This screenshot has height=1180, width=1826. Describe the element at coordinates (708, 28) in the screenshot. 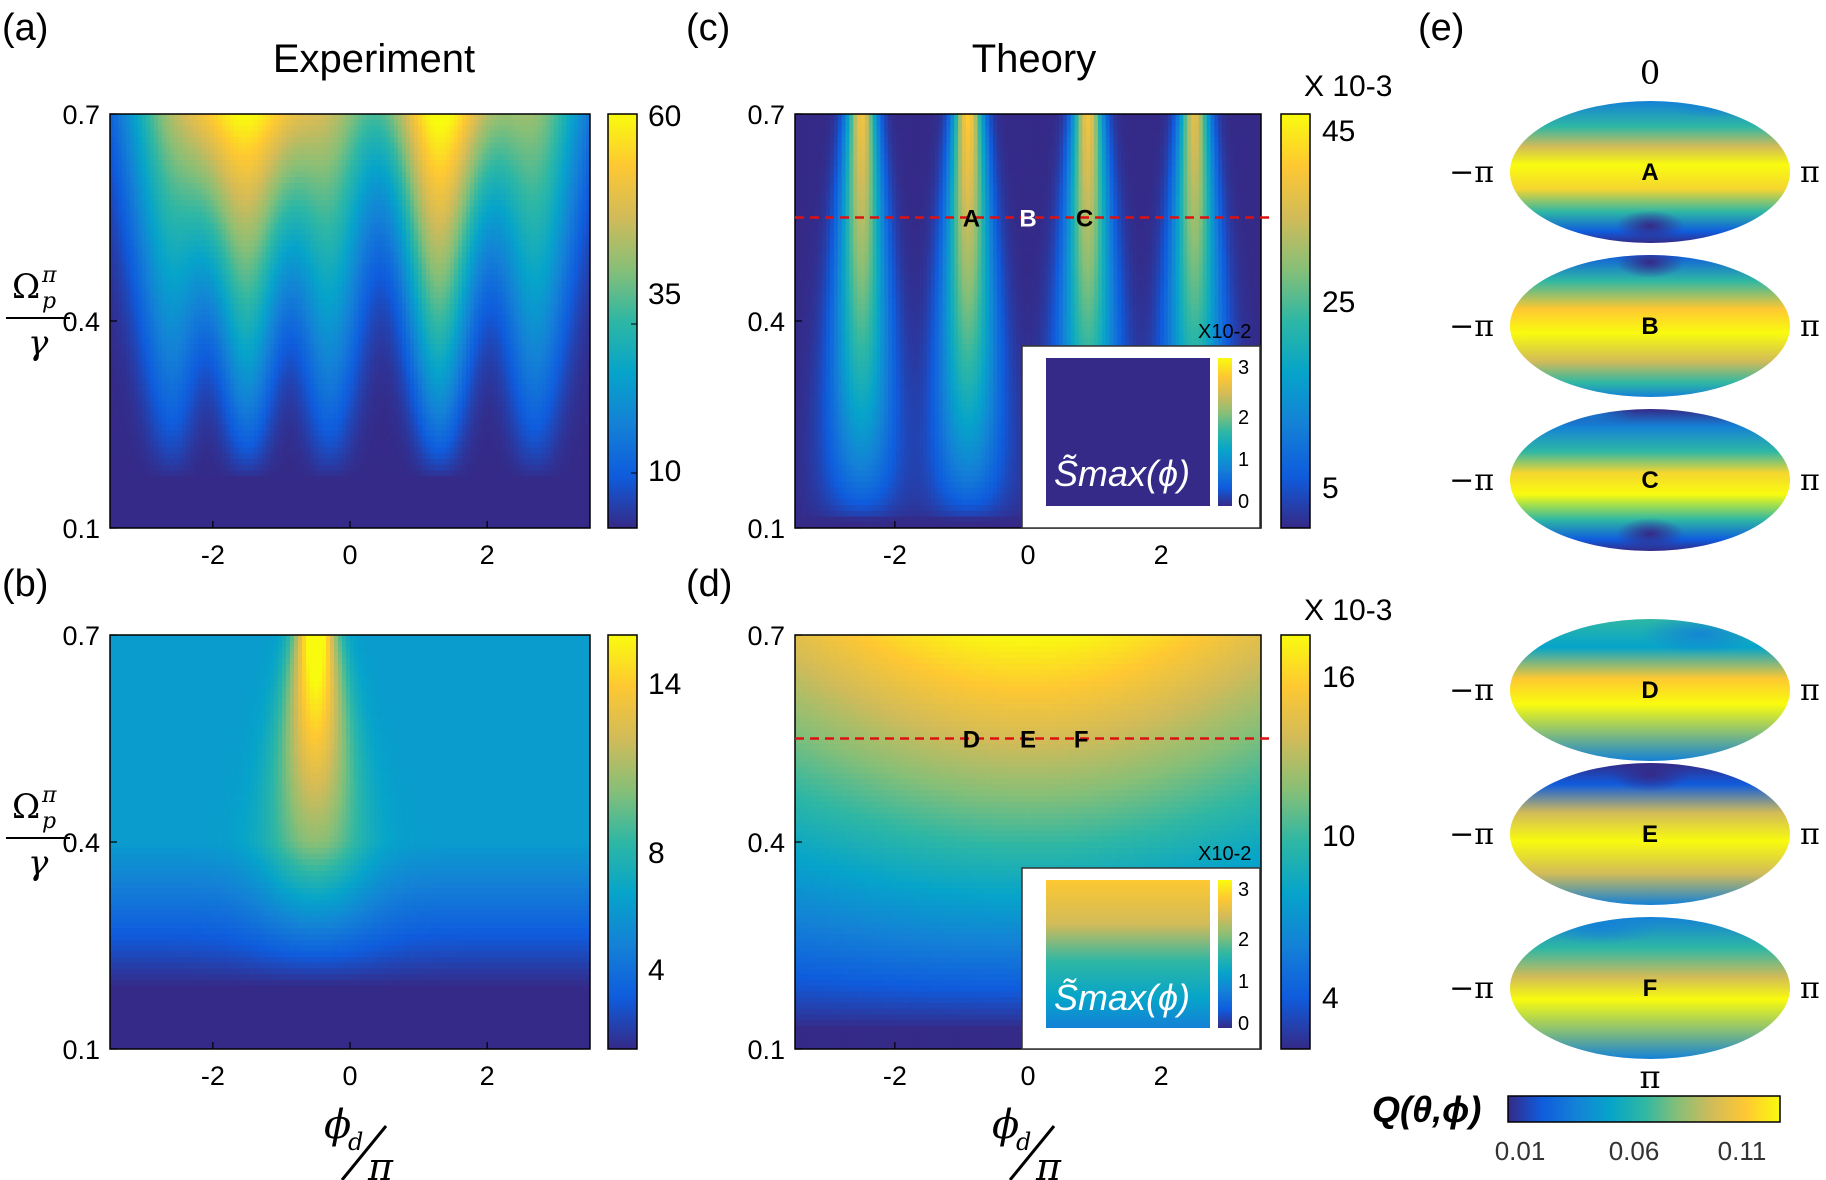

I see `panel-label-c: (c)` at that location.